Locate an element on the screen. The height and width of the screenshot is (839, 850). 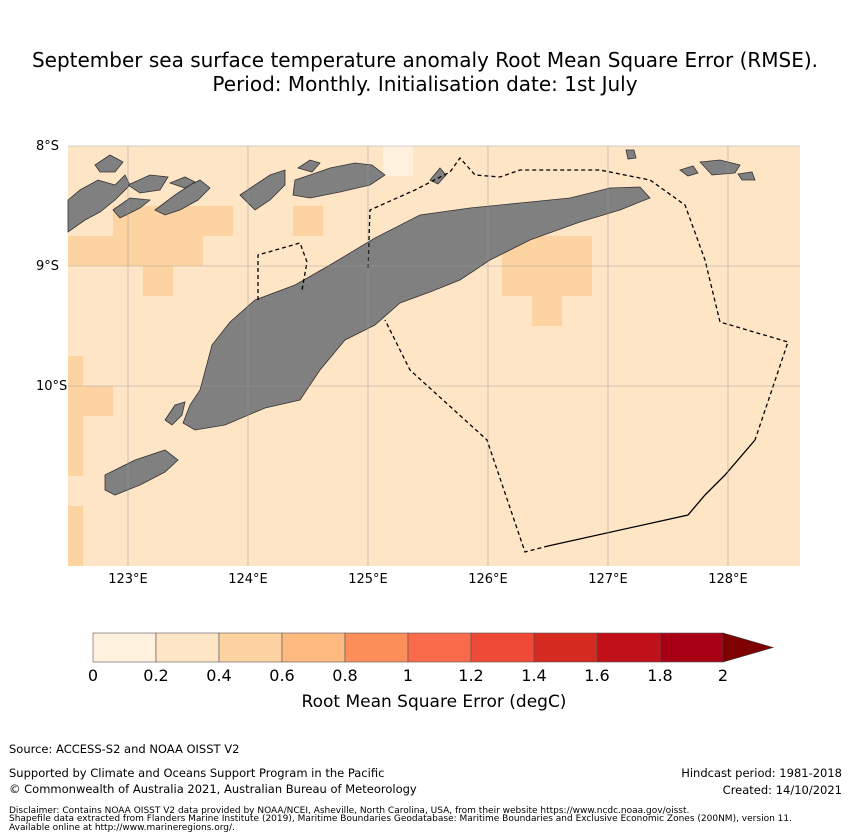
island-ne is located at coordinates (720, 167).